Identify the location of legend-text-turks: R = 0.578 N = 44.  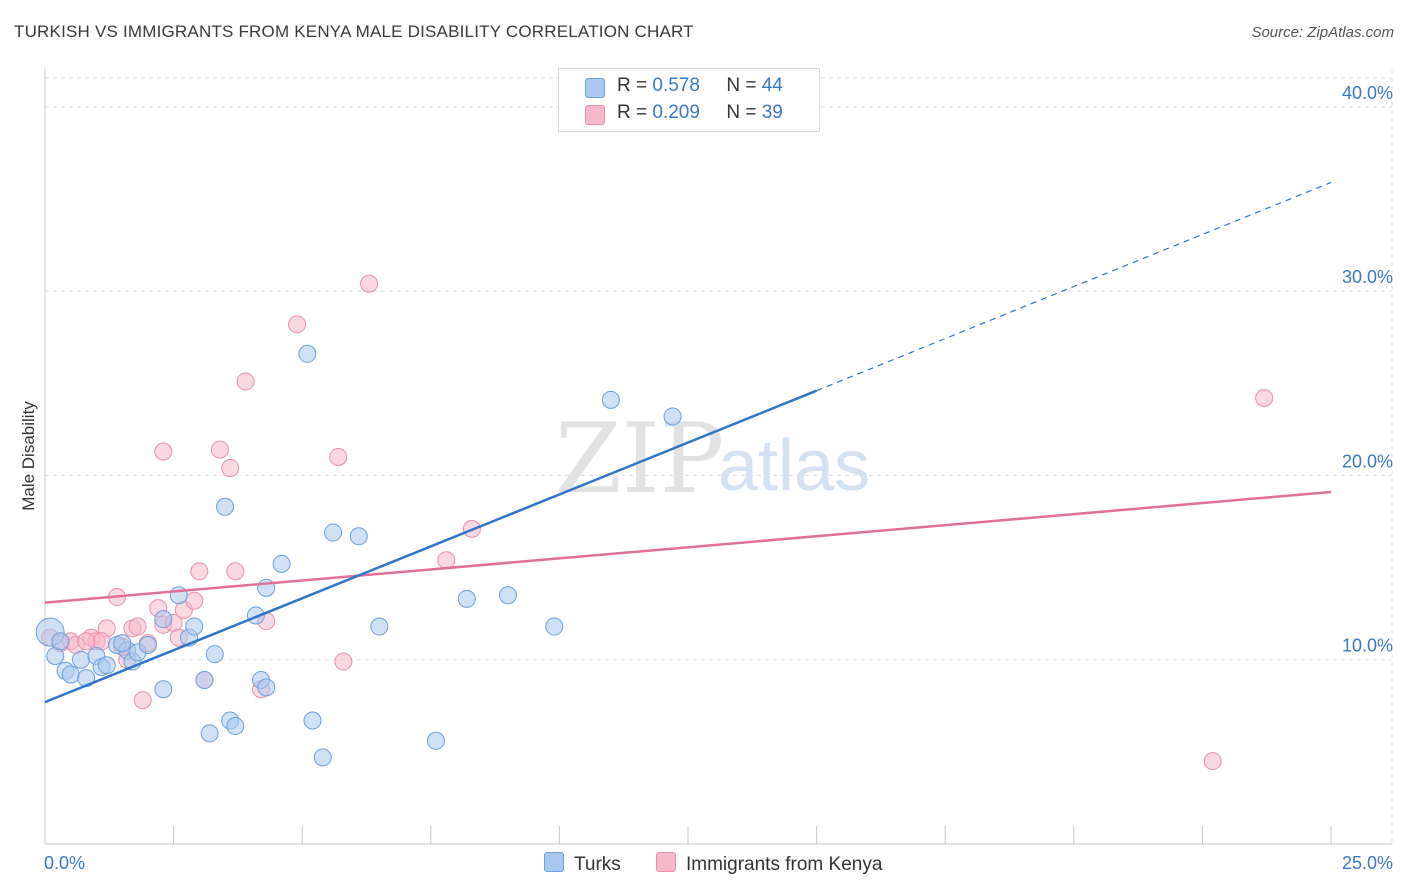
(700, 86).